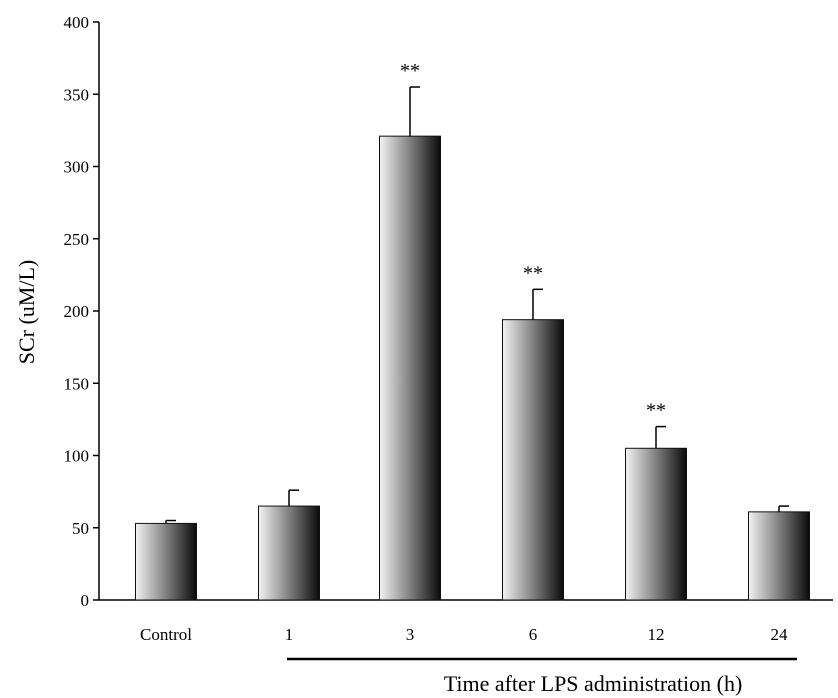  I want to click on x-tick-label: 12, so click(656, 634).